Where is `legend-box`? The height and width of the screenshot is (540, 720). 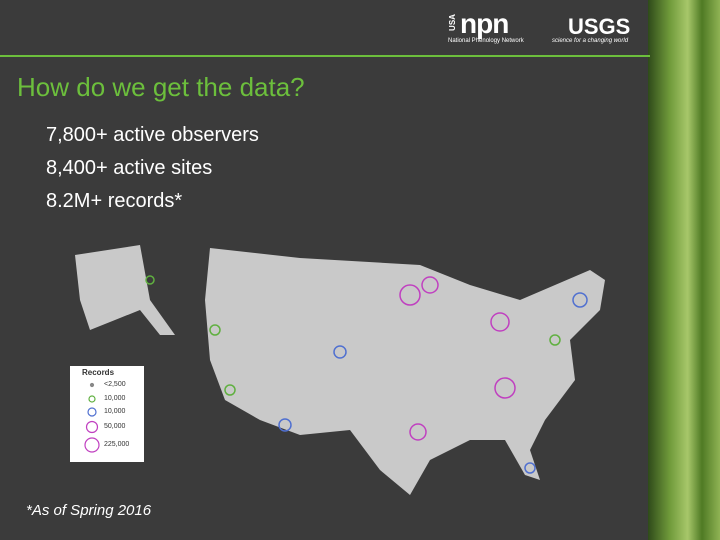 legend-box is located at coordinates (107, 414).